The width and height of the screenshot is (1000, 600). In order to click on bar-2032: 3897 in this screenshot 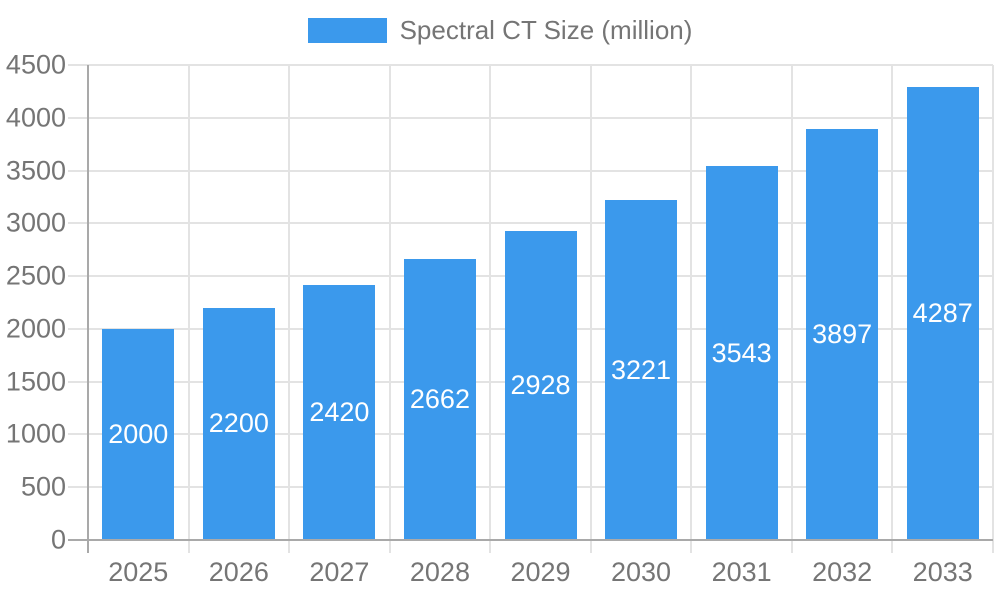, I will do `click(842, 334)`.